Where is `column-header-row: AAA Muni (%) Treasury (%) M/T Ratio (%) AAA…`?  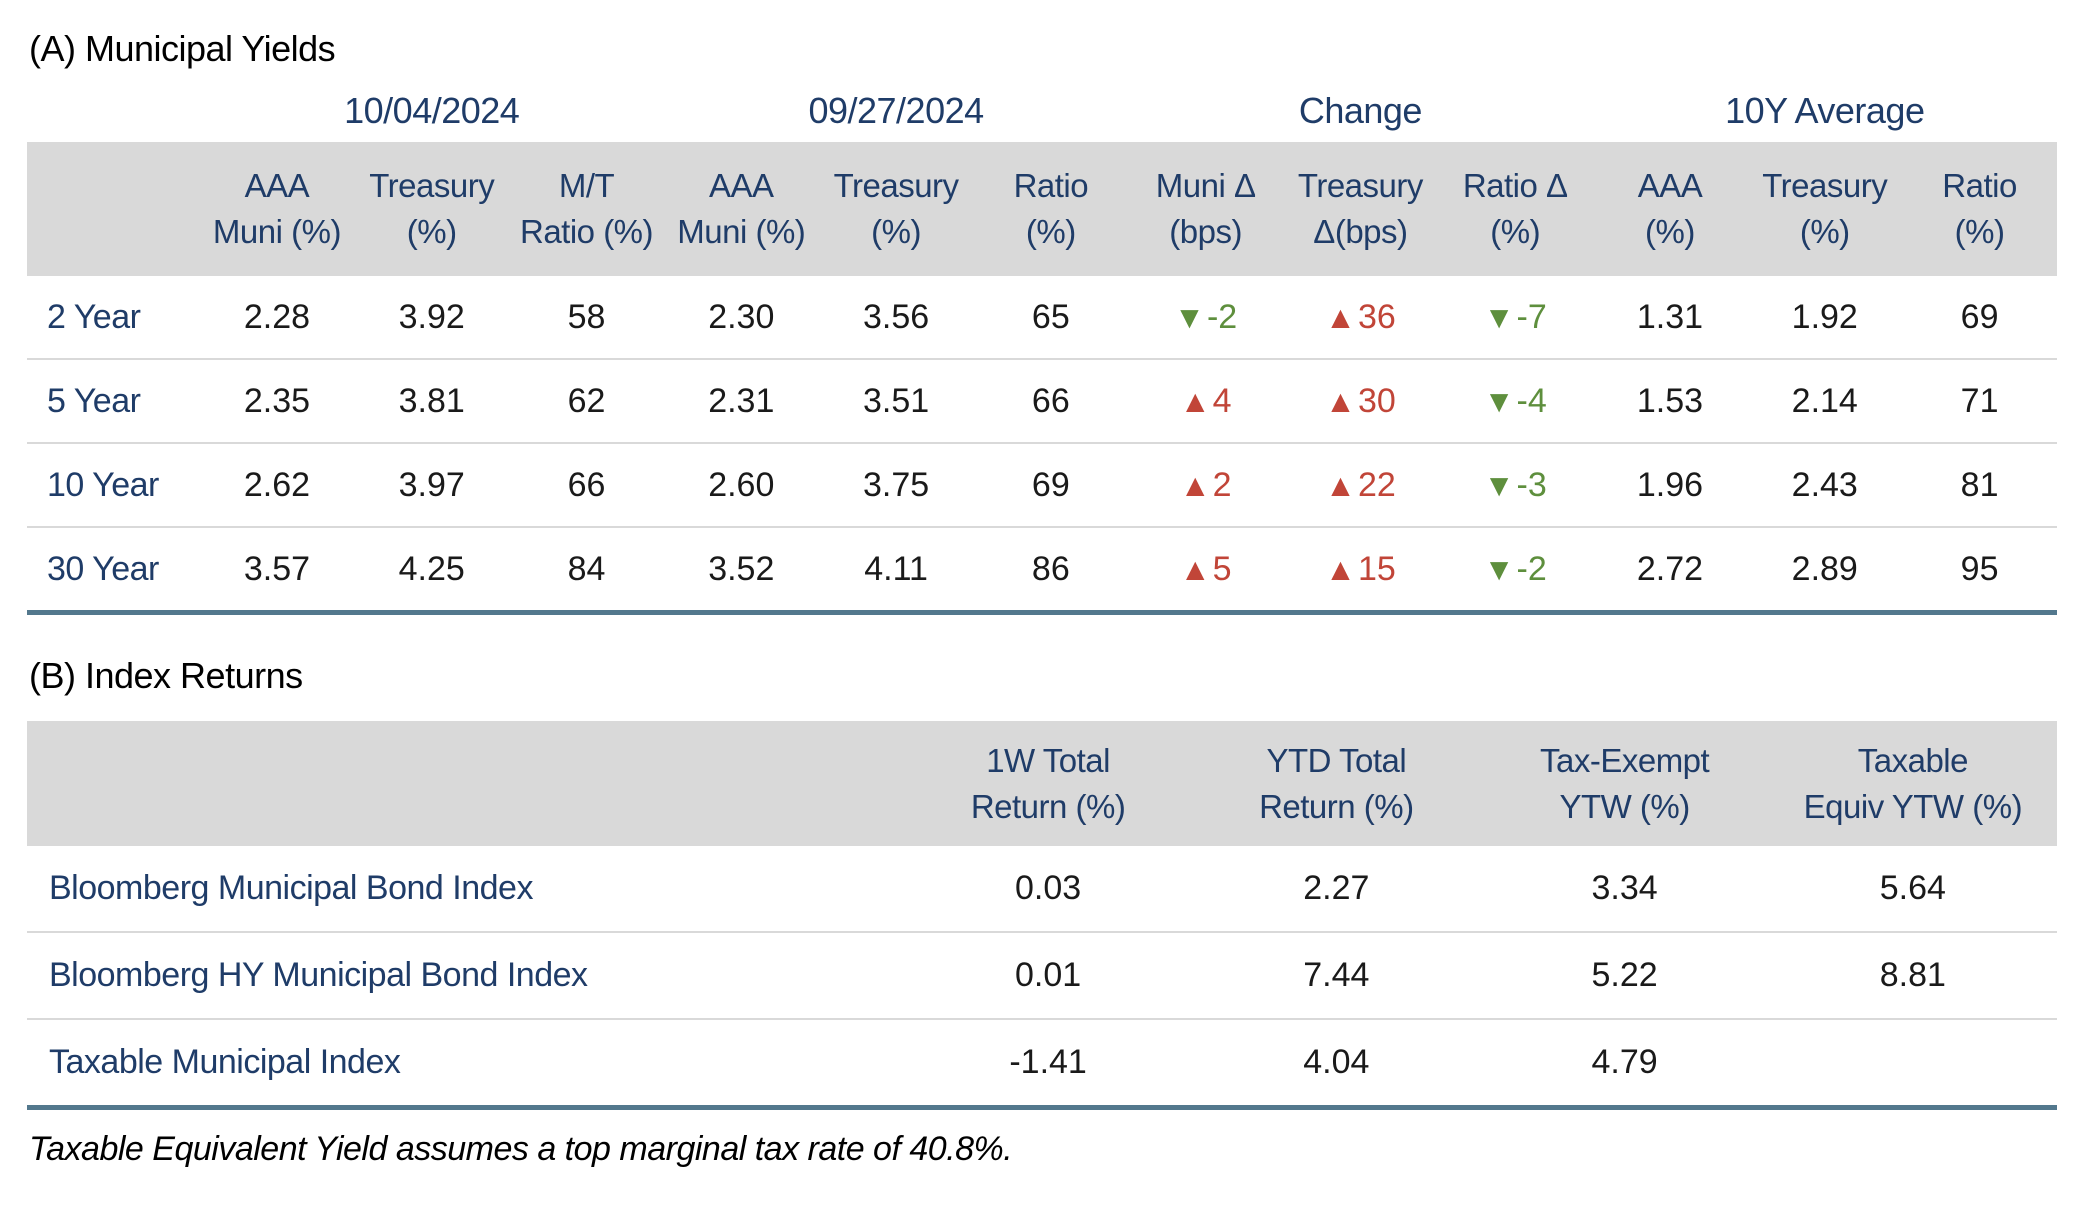
column-header-row: AAA Muni (%) Treasury (%) M/T Ratio (%) AAA… is located at coordinates (1042, 209).